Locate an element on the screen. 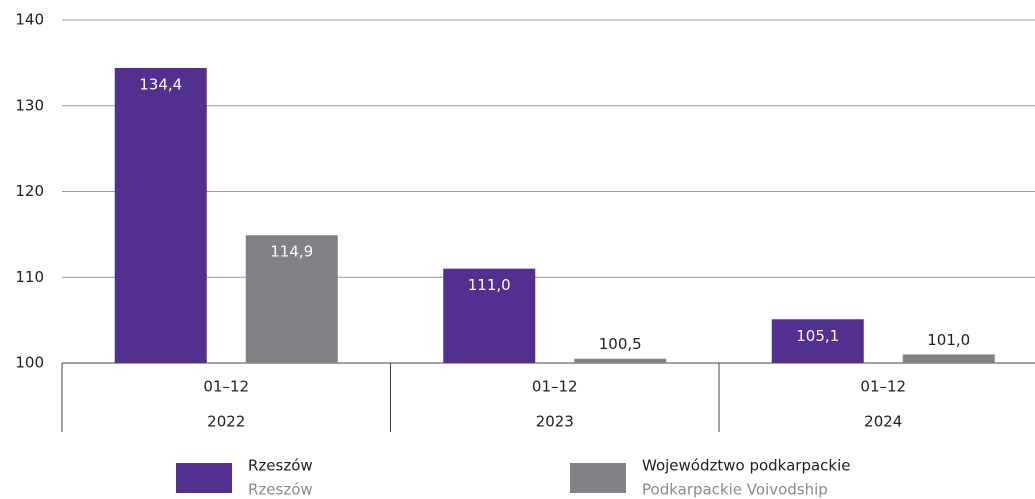  y-tick-label: 140 is located at coordinates (29, 20).